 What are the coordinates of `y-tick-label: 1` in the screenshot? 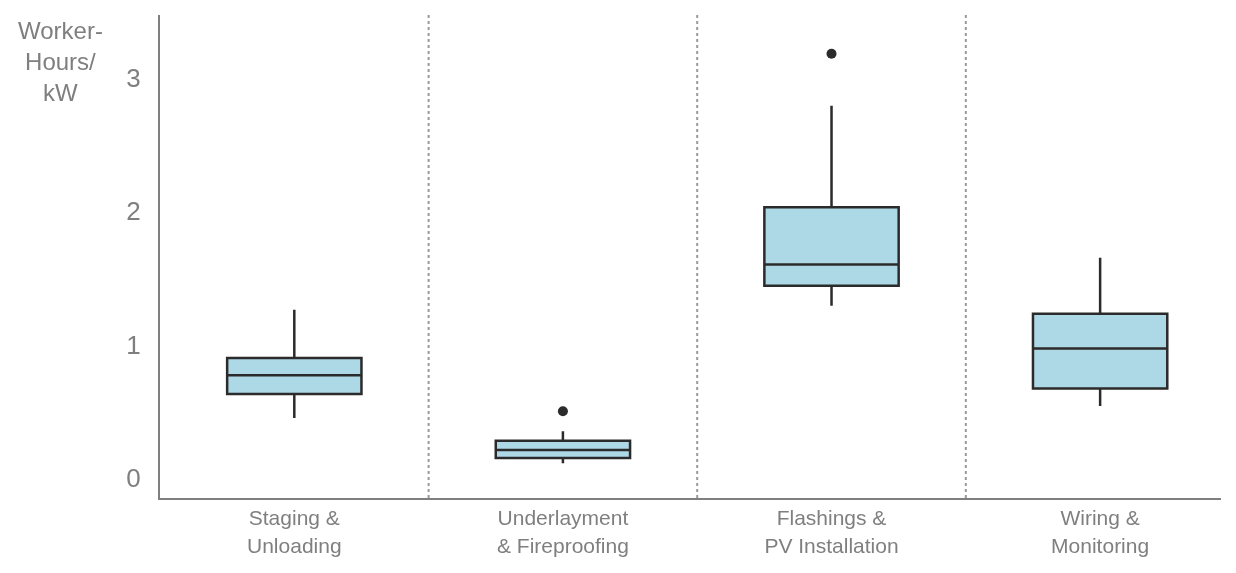 It's located at (133, 344).